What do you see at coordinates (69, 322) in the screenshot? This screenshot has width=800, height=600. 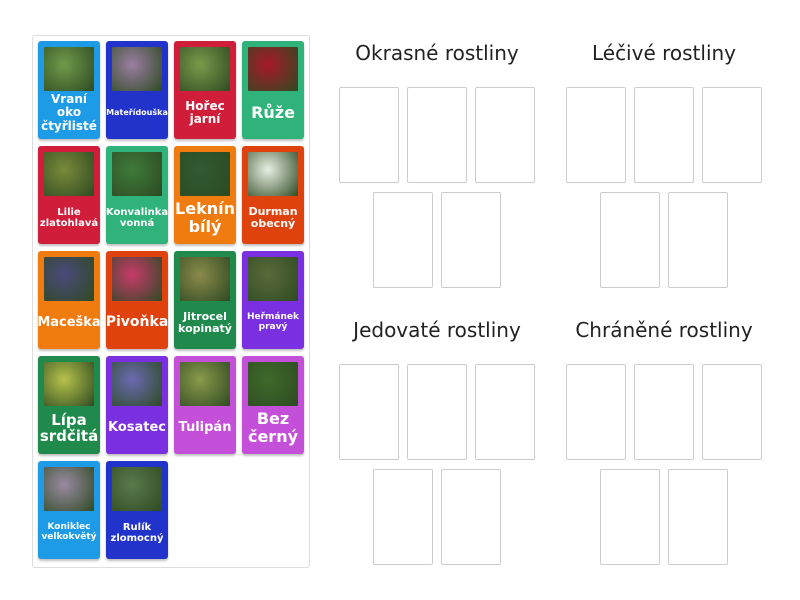 I see `card-label: Maceška` at bounding box center [69, 322].